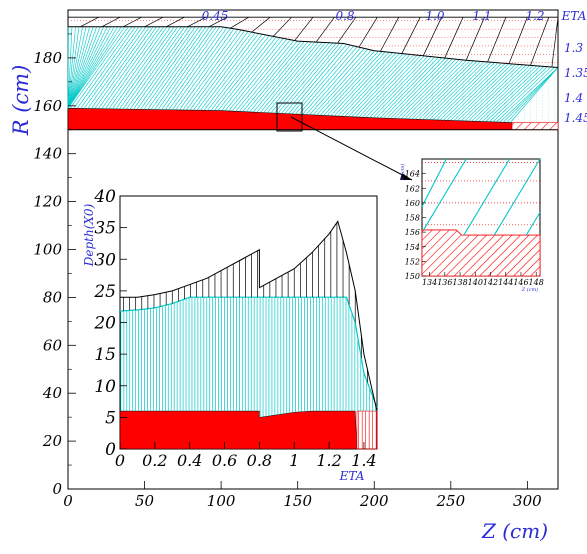 The image size is (587, 554). I want to click on presampler-end-hatch, so click(535, 126).